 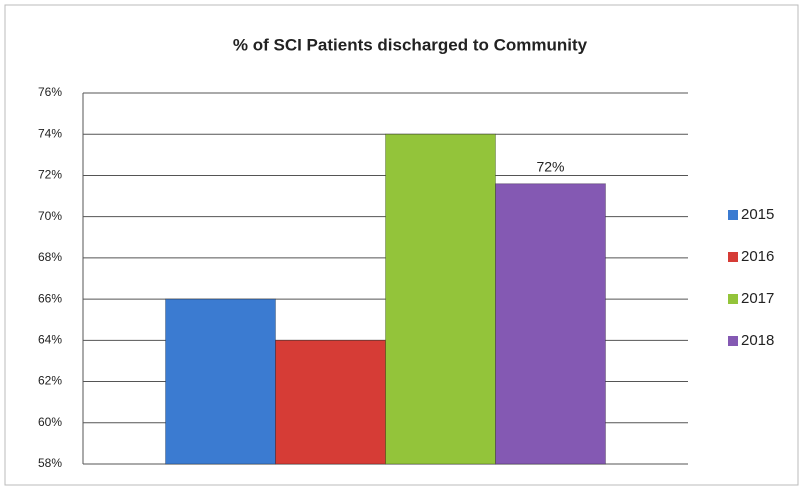 What do you see at coordinates (550, 166) in the screenshot?
I see `data-label: 72%` at bounding box center [550, 166].